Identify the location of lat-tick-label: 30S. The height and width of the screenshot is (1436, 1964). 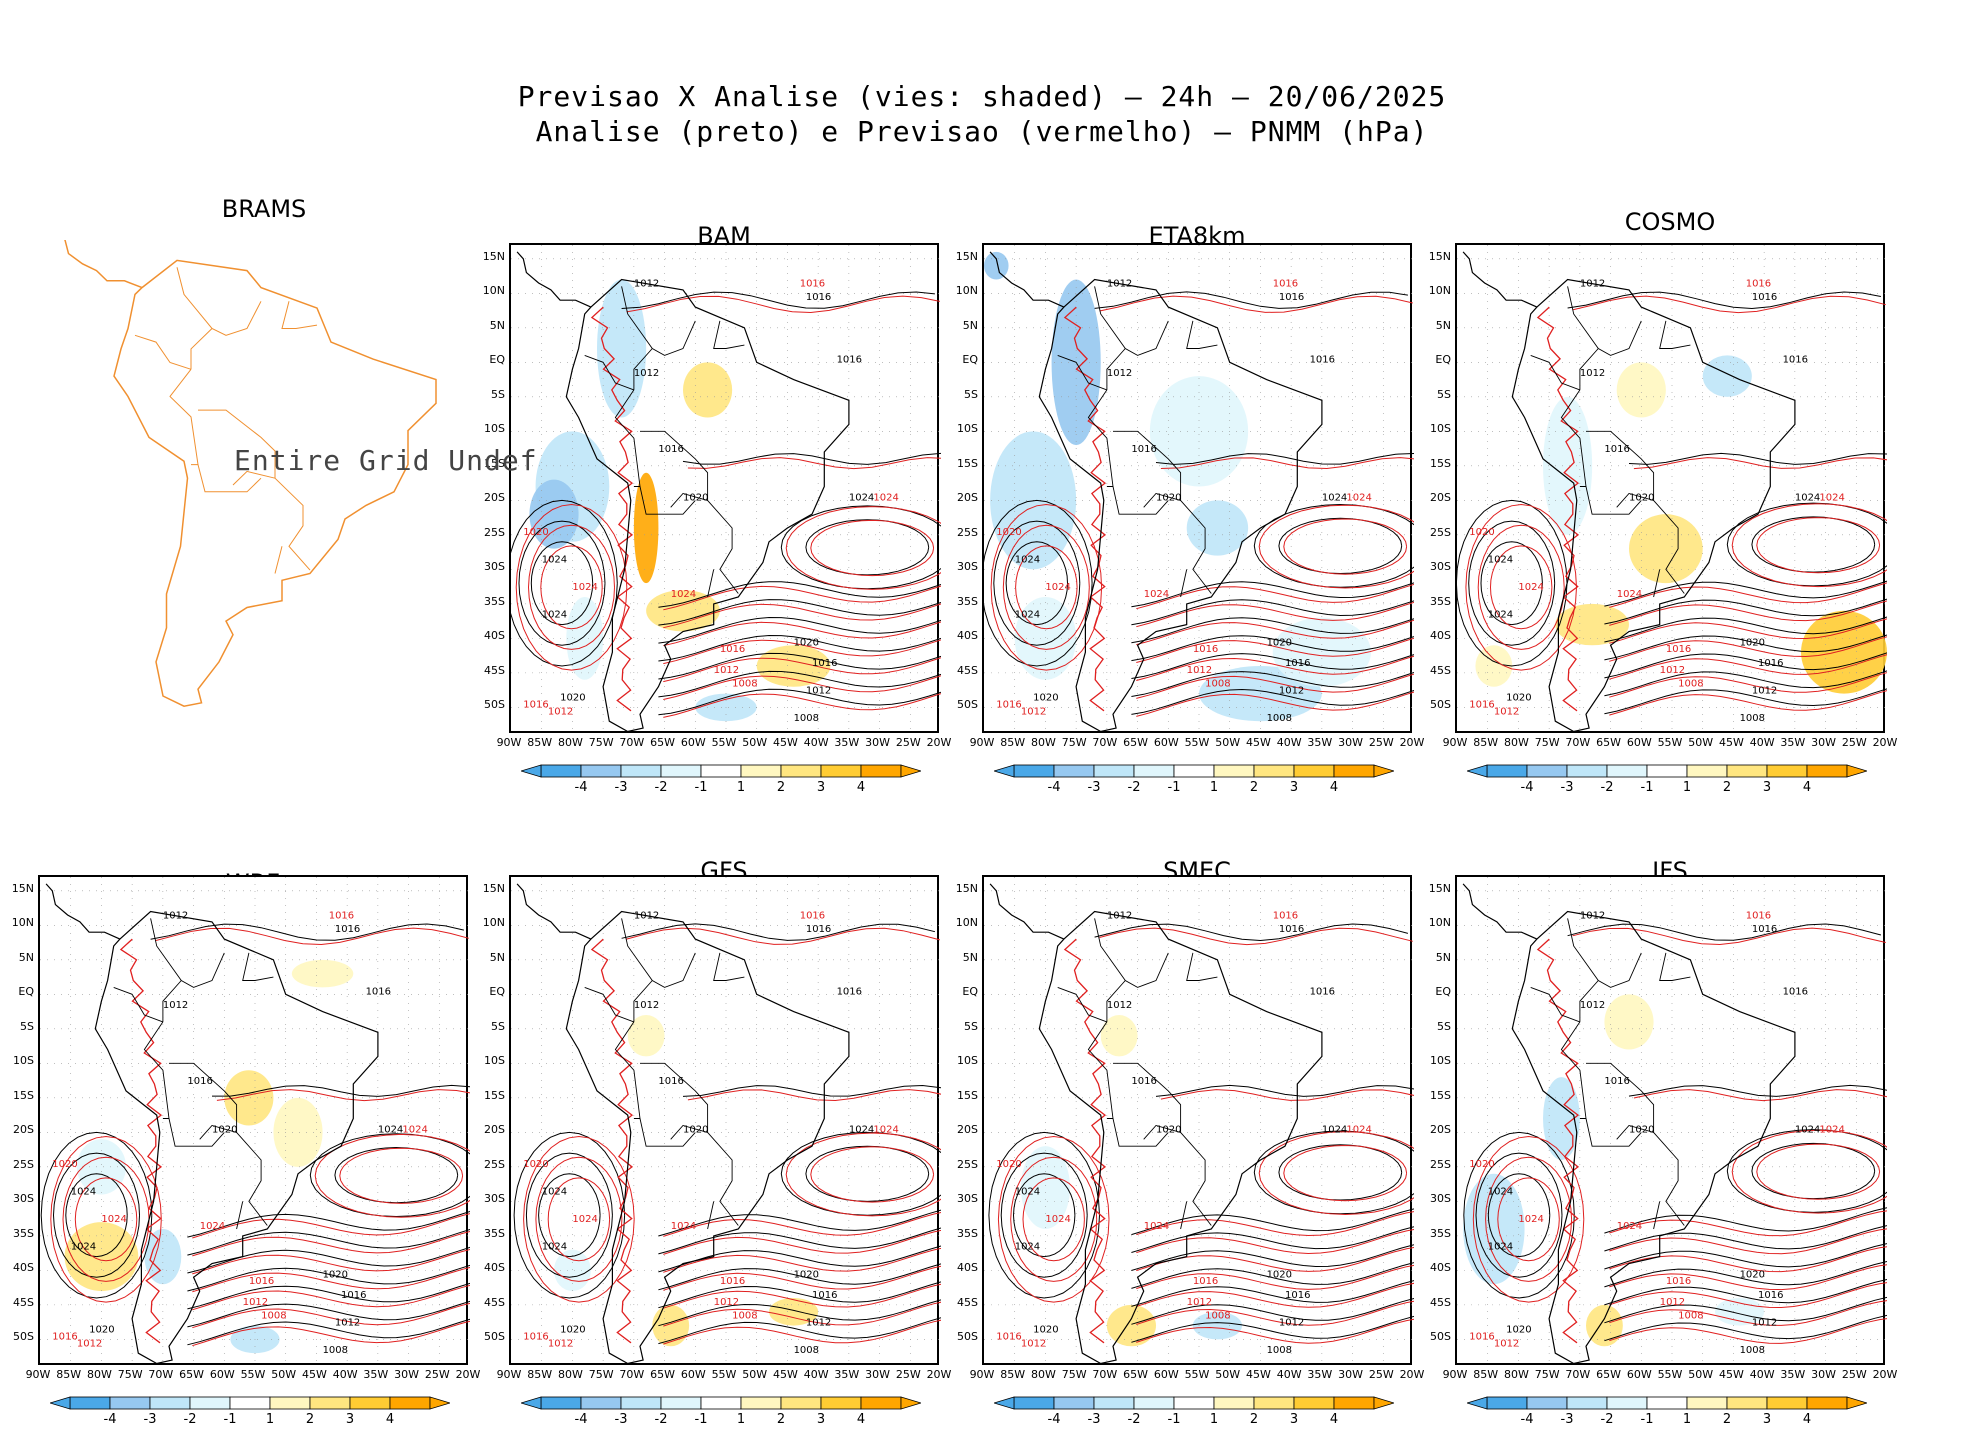
(1440, 1199).